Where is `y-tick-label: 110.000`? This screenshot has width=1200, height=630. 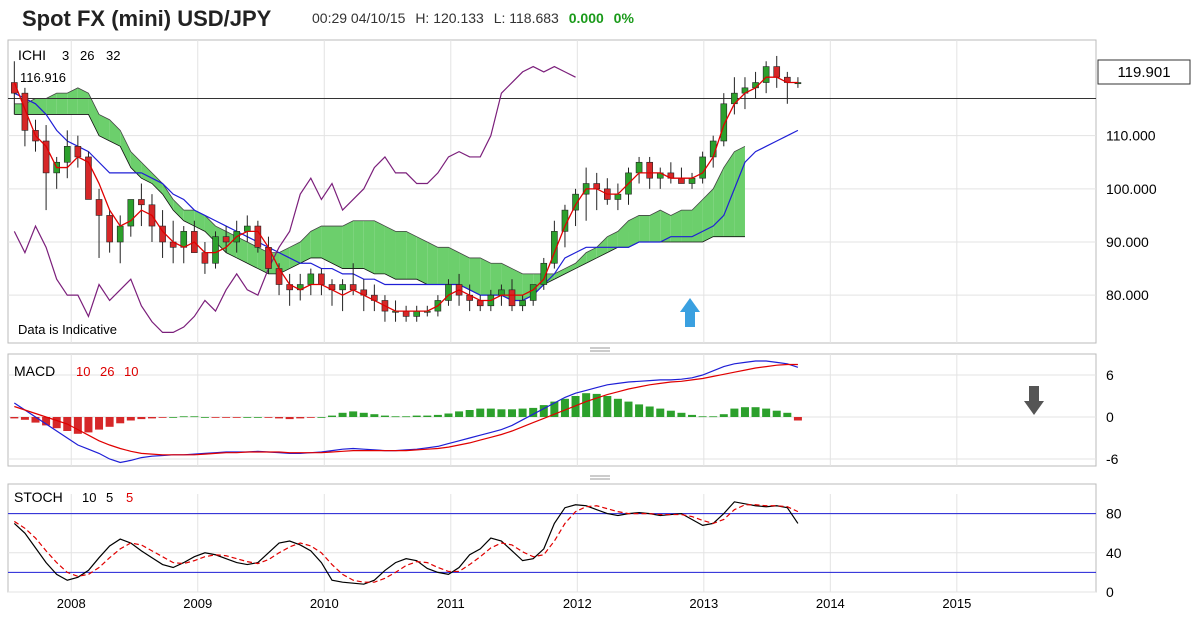
y-tick-label: 110.000 is located at coordinates (1131, 136).